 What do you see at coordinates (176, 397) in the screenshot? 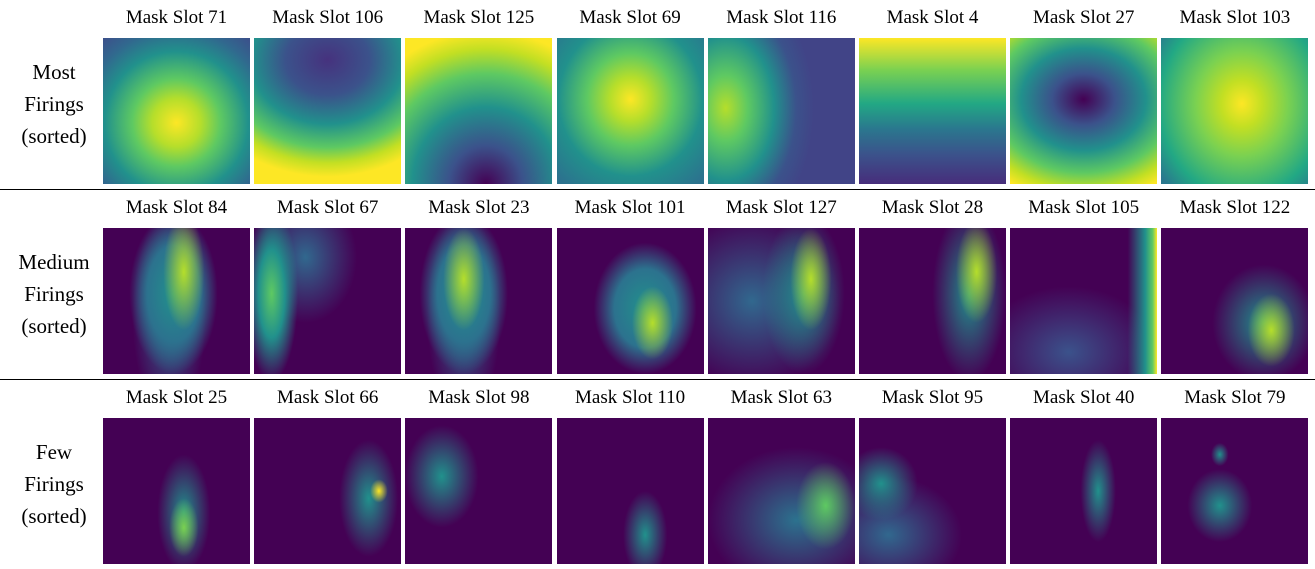
I see `slot-title: Mask Slot 25` at bounding box center [176, 397].